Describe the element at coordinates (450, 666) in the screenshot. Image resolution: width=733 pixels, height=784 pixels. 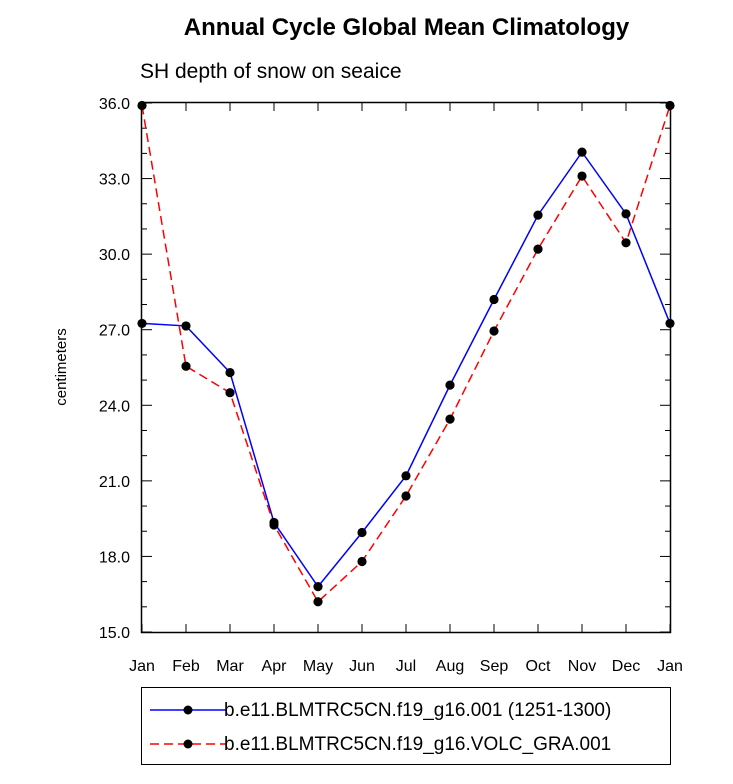
I see `x-tick-label: Aug` at that location.